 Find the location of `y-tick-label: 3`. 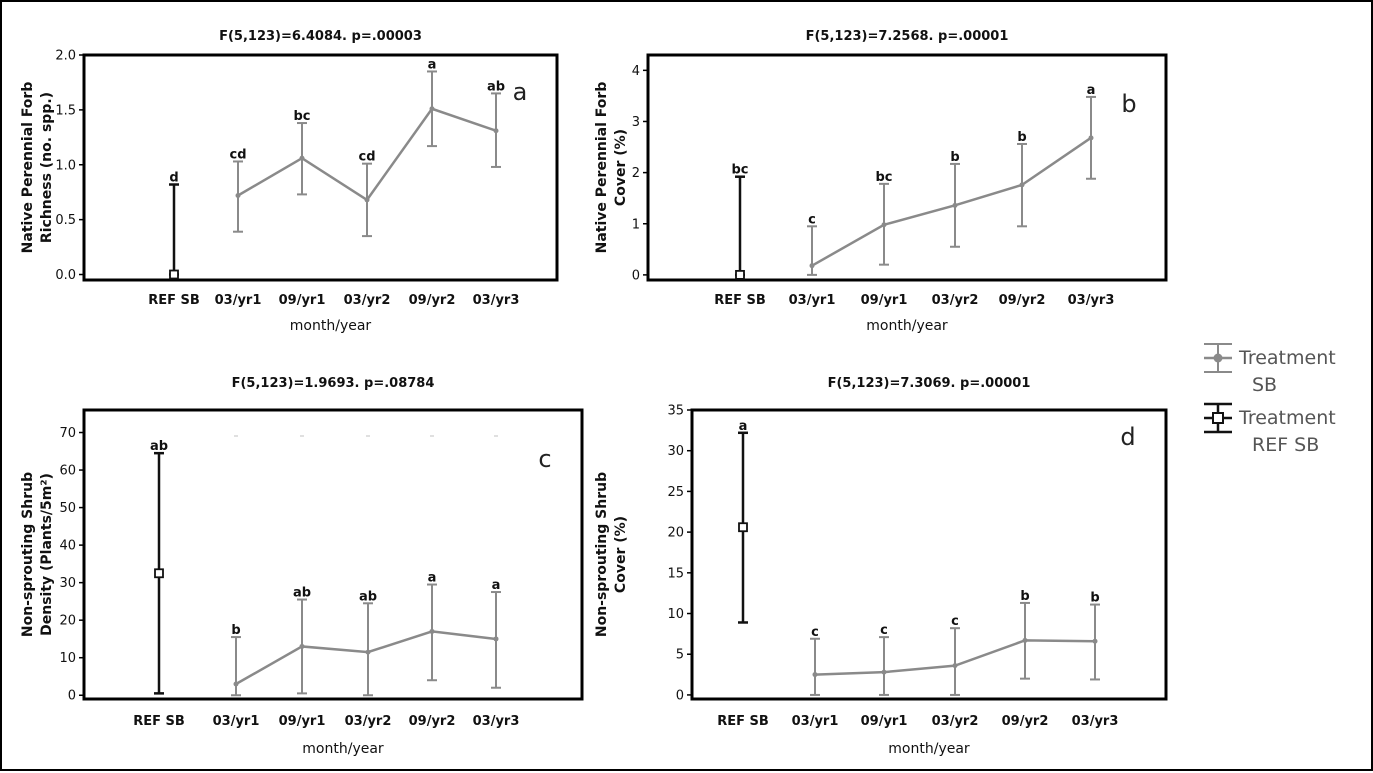

y-tick-label: 3 is located at coordinates (636, 122).